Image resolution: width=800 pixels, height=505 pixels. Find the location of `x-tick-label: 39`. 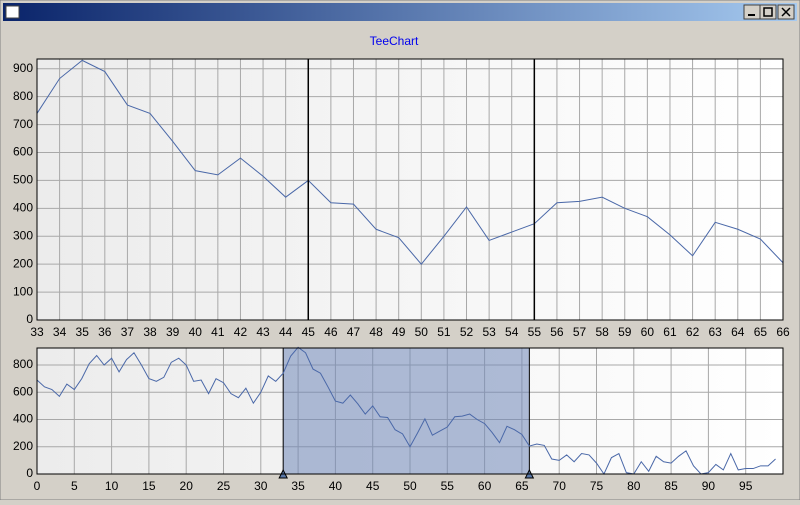

x-tick-label: 39 is located at coordinates (173, 332).